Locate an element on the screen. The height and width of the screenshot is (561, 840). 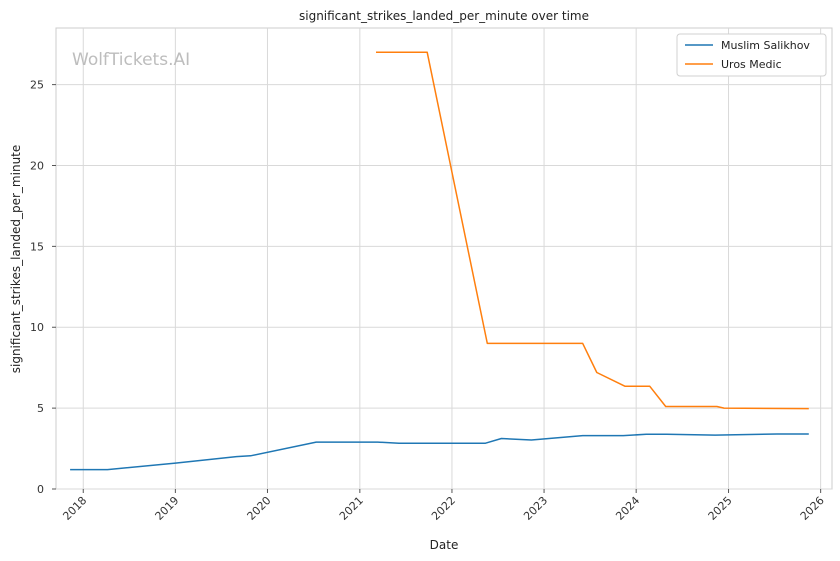
legend: Muslim Salikhov Uros Medic is located at coordinates (751, 55).